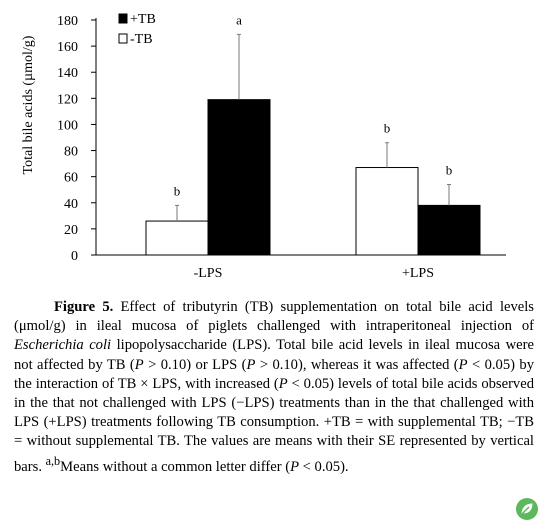 This screenshot has width=551, height=528. What do you see at coordinates (314, 273) in the screenshot?
I see `x-tick-labels: -LPS +LPS` at bounding box center [314, 273].